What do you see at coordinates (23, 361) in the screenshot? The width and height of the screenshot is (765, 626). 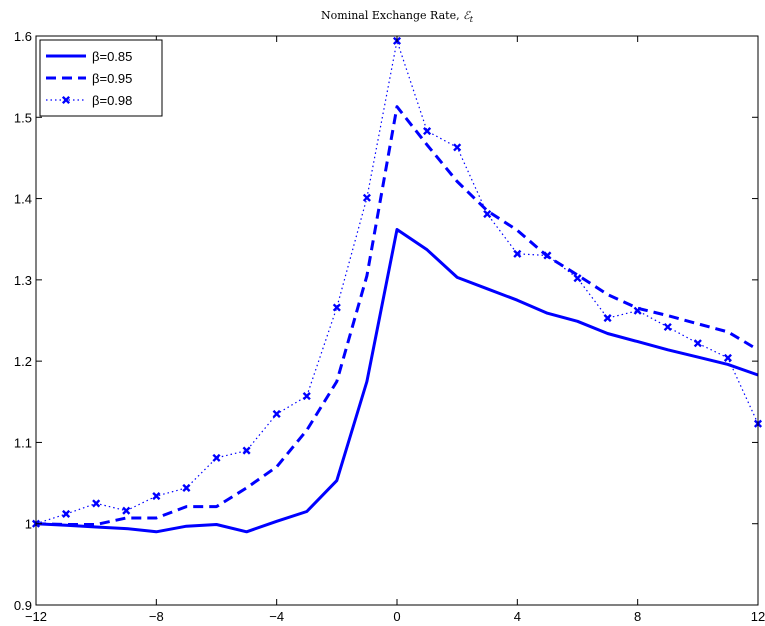 I see `y-tick-label: 1.2` at bounding box center [23, 361].